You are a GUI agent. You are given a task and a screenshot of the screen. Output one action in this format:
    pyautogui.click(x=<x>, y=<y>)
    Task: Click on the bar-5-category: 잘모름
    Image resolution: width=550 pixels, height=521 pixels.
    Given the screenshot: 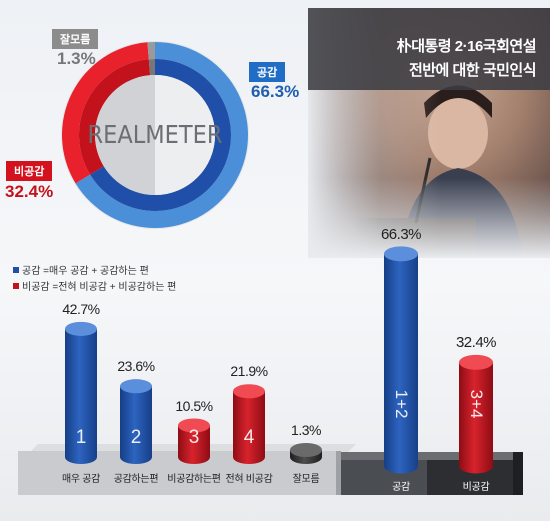 What is the action you would take?
    pyautogui.click(x=306, y=479)
    